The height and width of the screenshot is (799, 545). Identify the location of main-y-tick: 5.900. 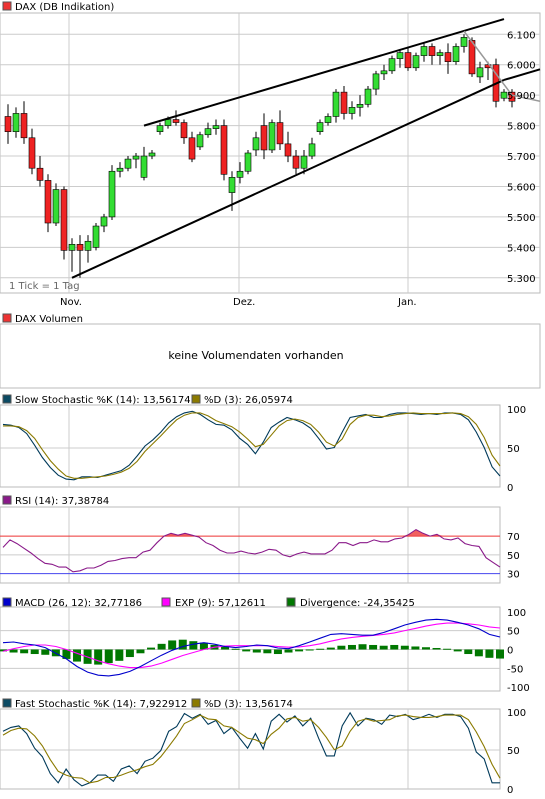
(521, 96).